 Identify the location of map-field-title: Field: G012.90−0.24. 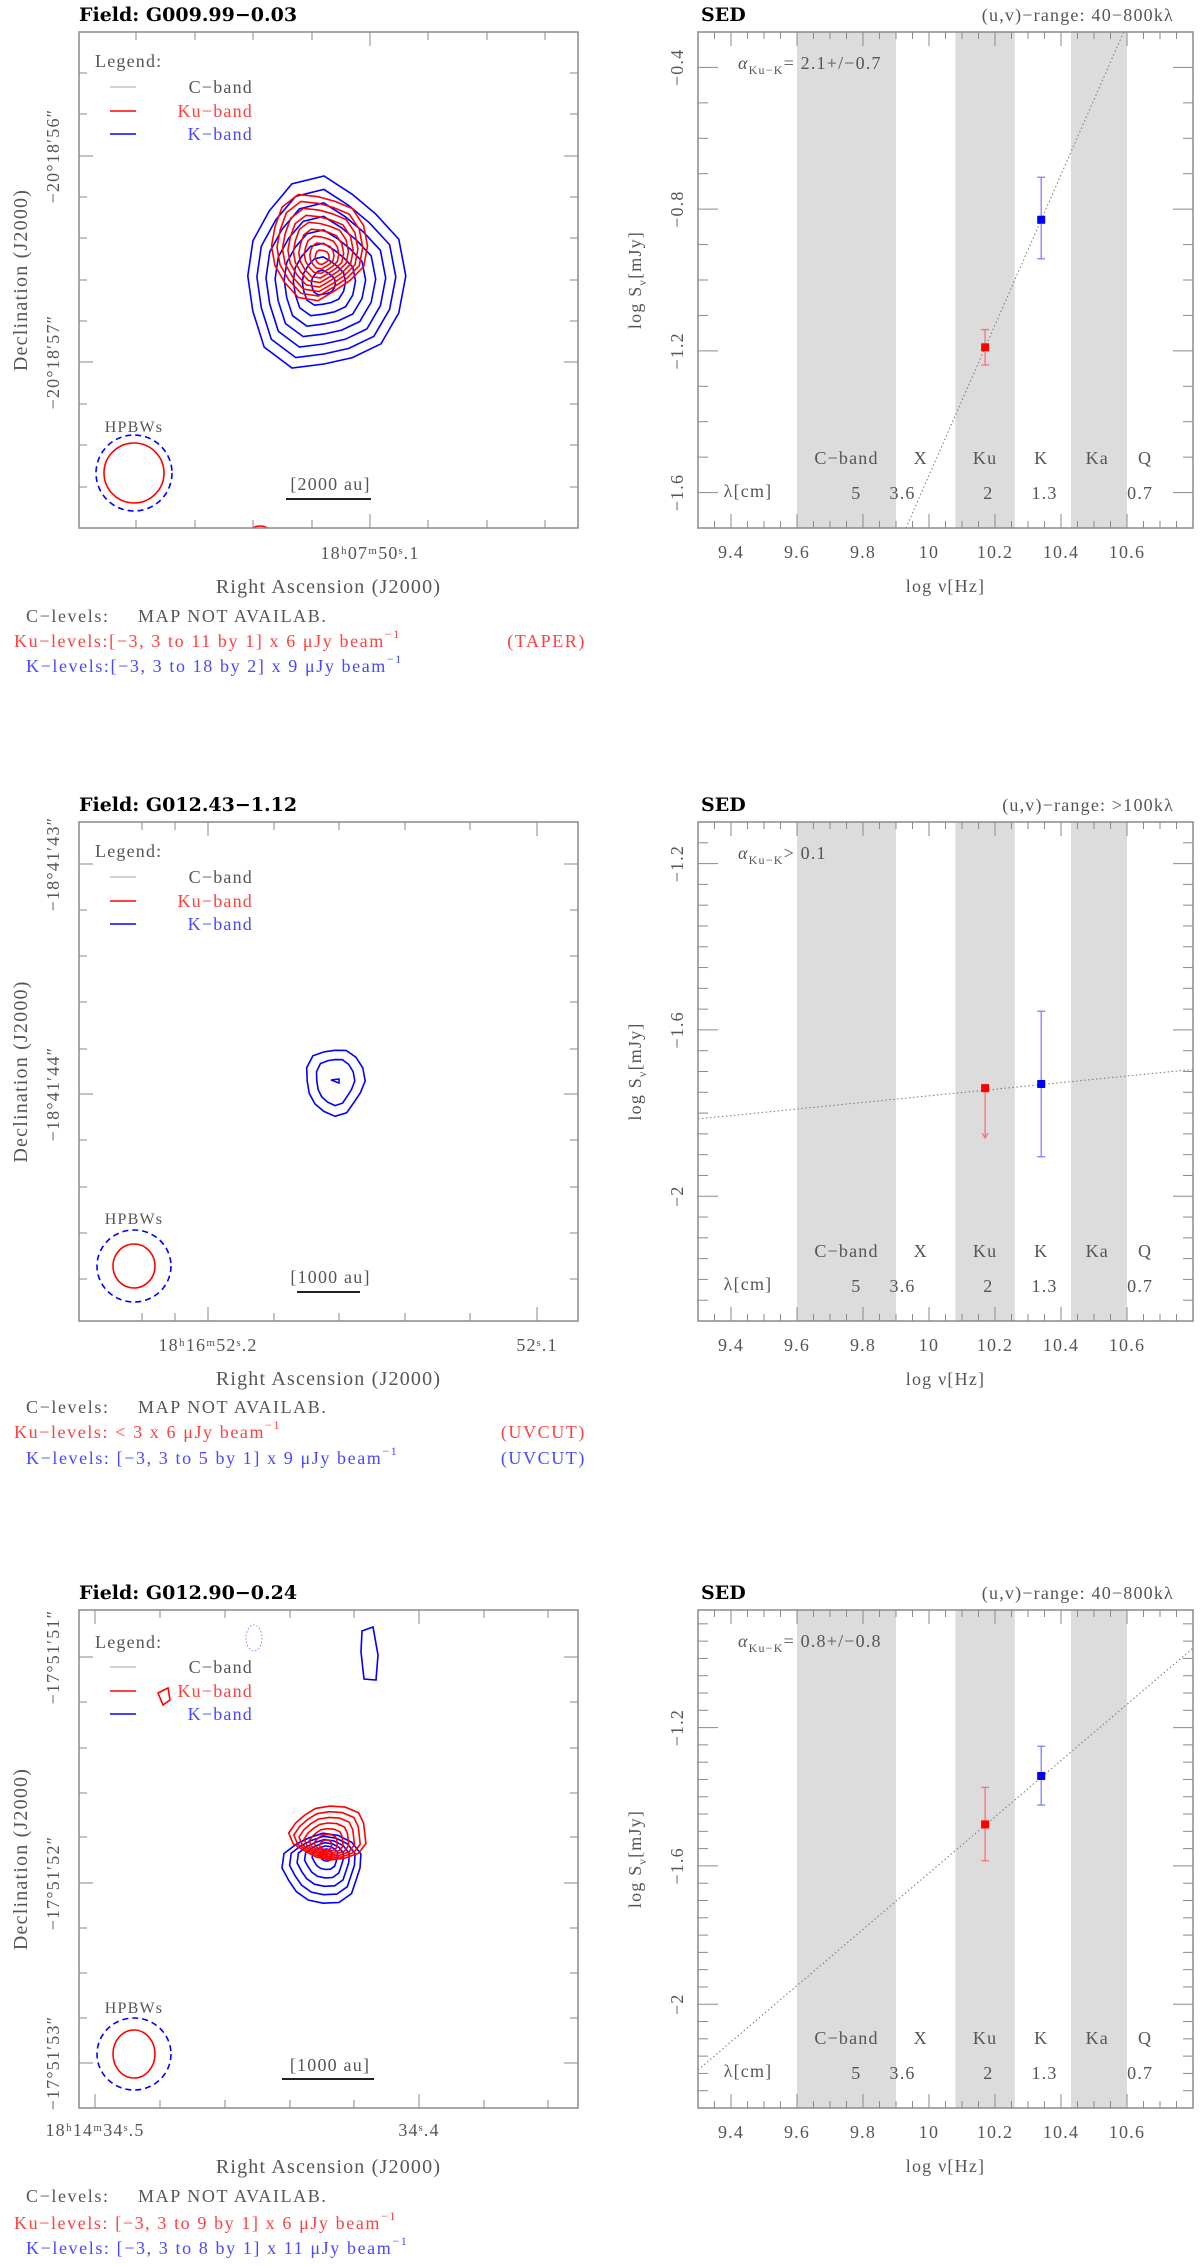
(188, 1593).